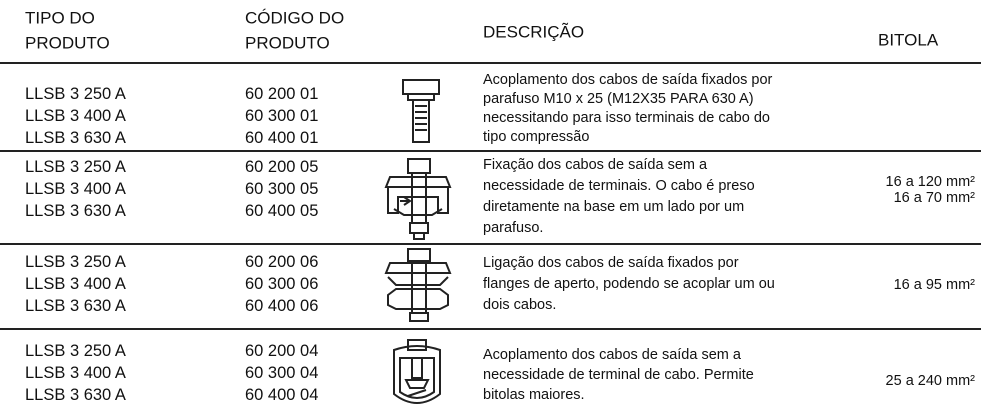 The height and width of the screenshot is (416, 981). I want to click on gauge: 16 a 70 mm², so click(934, 197).